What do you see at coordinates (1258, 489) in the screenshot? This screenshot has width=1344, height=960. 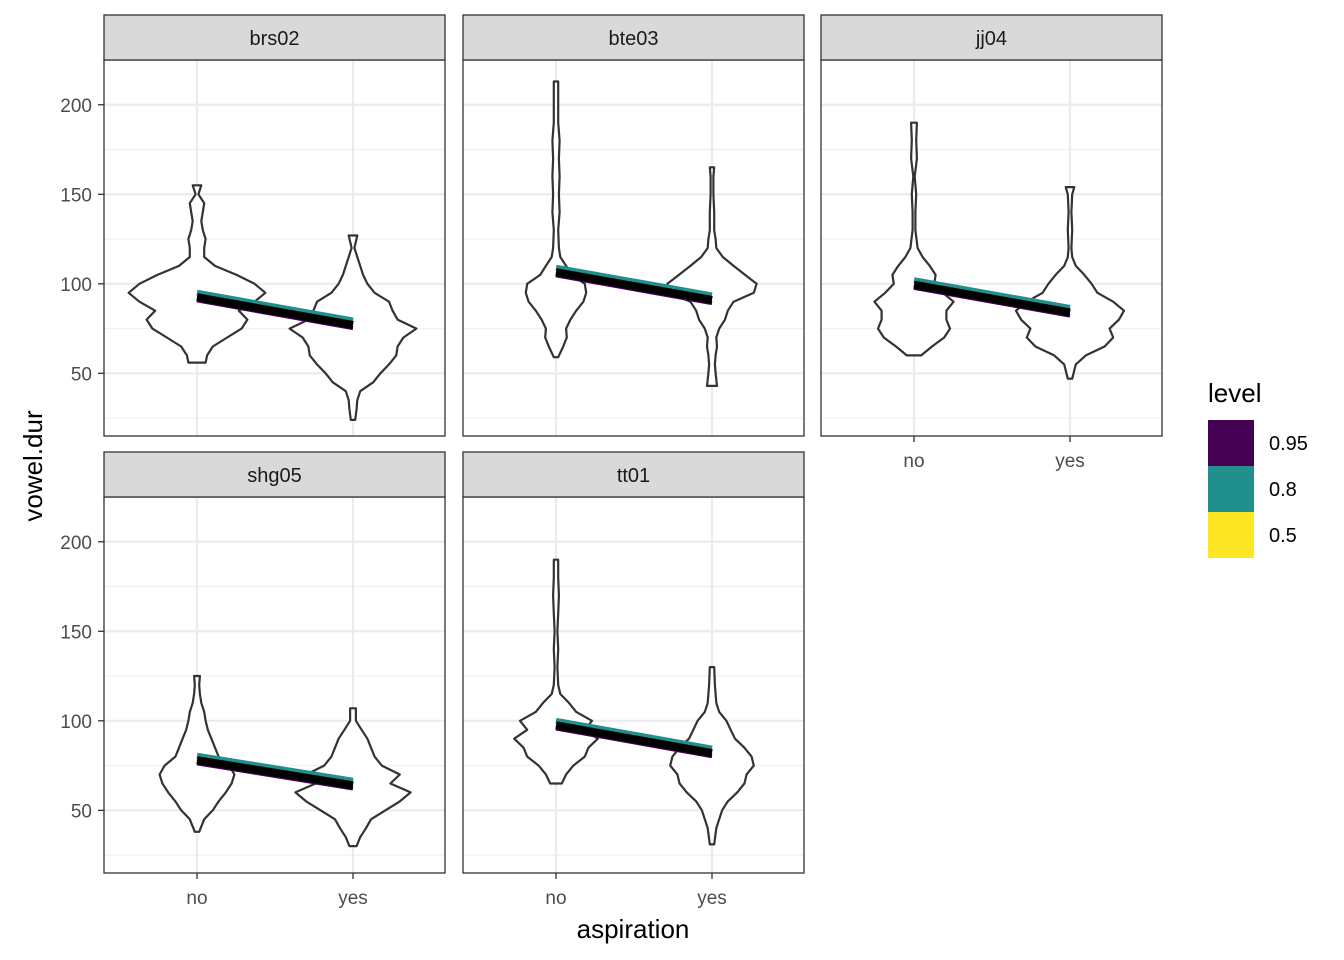 I see `legend: 0.95 0.8 0.5` at bounding box center [1258, 489].